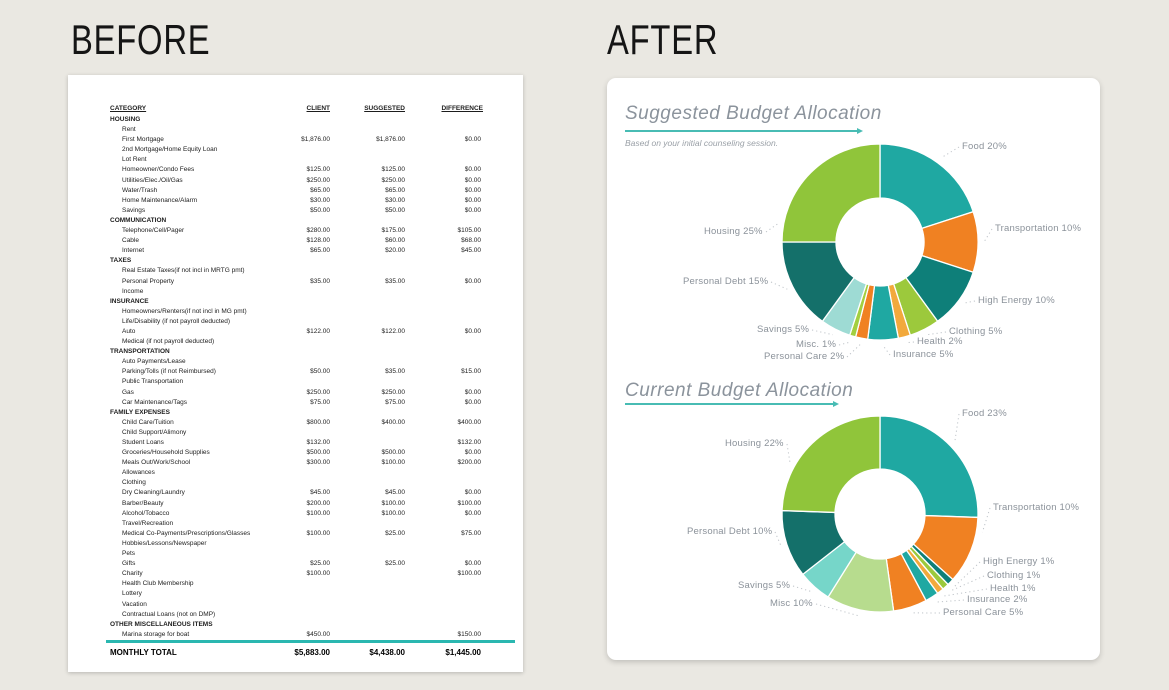 This screenshot has width=1169, height=690. I want to click on suggested-value: $50.00, so click(395, 210).